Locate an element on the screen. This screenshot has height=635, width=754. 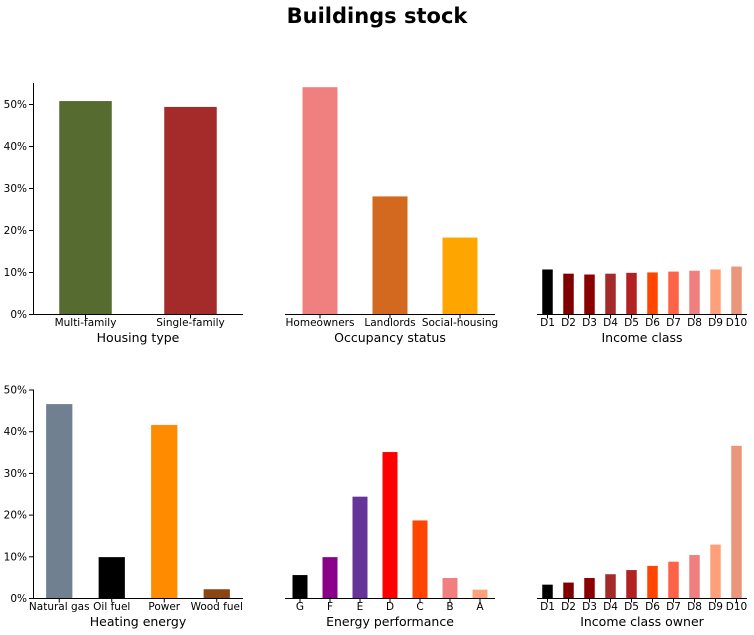
x-tick-label: Multi-family is located at coordinates (86, 323).